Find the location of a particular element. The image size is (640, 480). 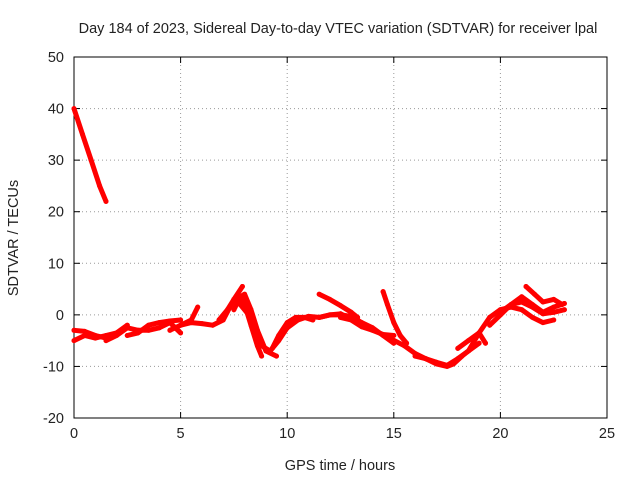

series-line-track-s is located at coordinates (471, 340).